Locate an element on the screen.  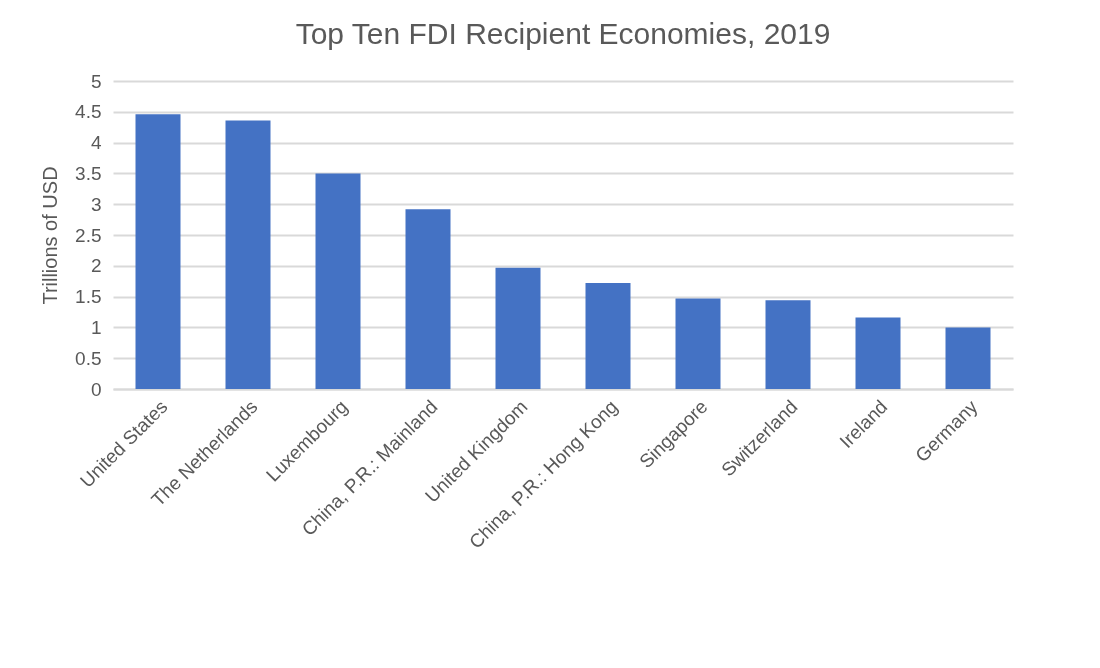
y-tick-label: 1.5 is located at coordinates (88, 297).